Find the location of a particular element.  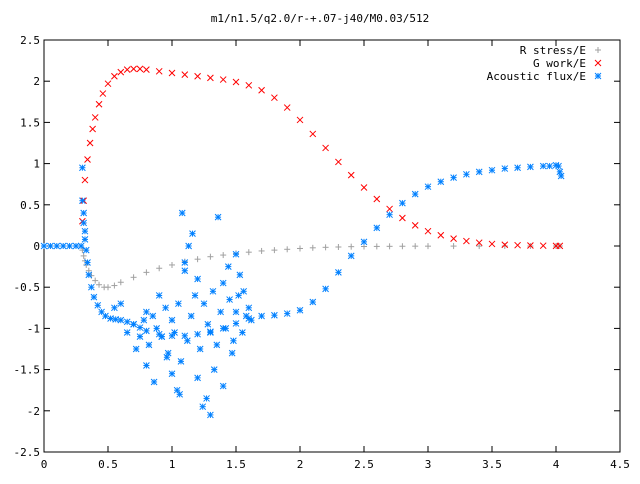

y-tick-label: -2.5 is located at coordinates (27, 452).